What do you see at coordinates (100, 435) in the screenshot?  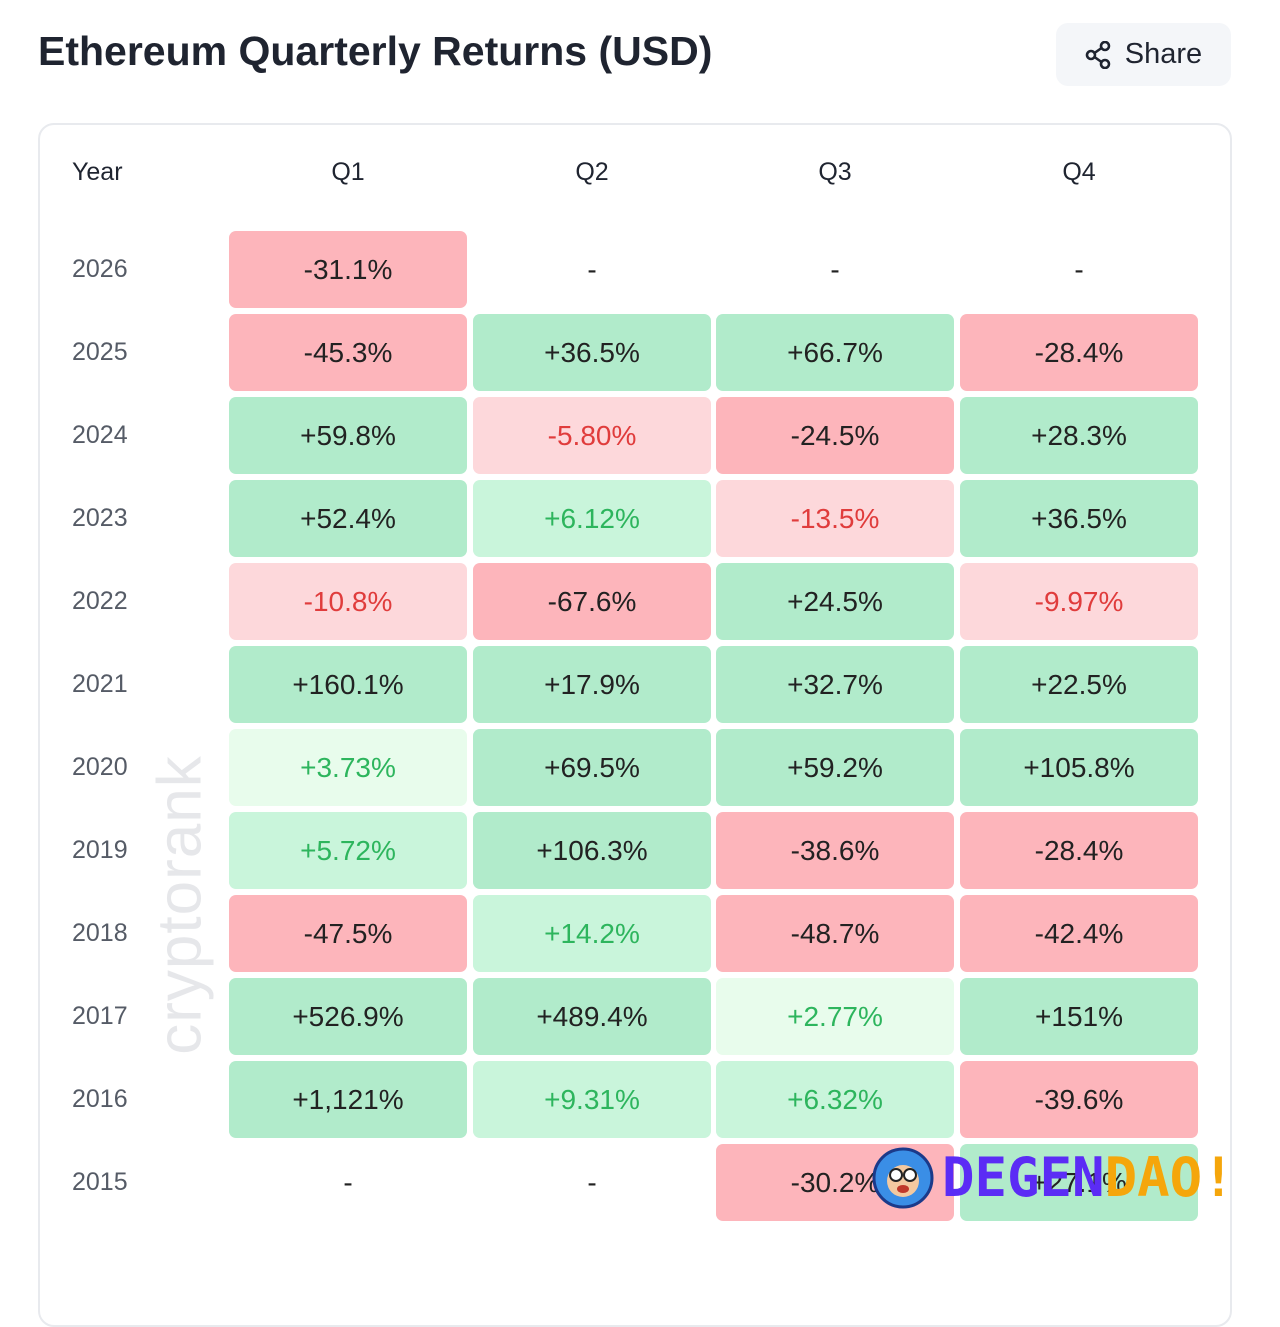 I see `row-year: 2024` at bounding box center [100, 435].